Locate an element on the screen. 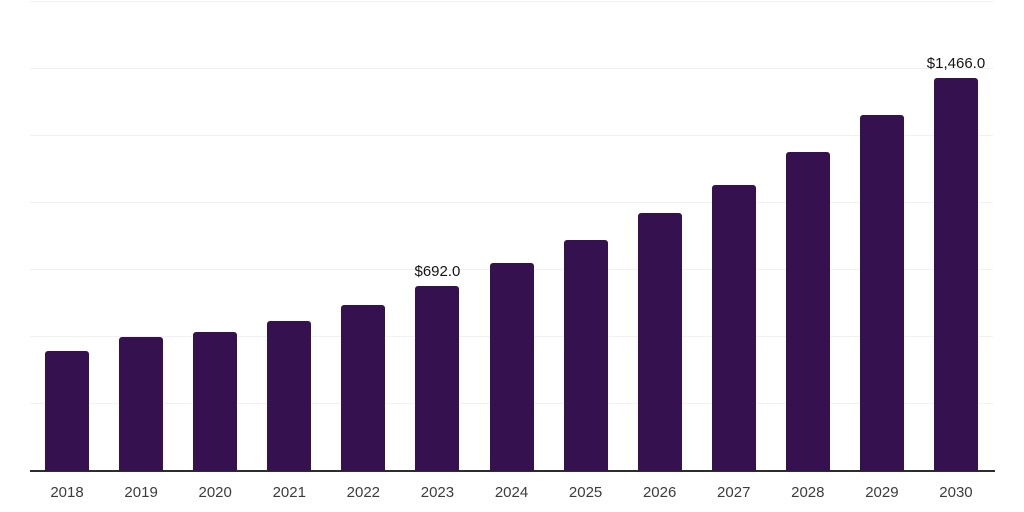 The height and width of the screenshot is (512, 1024). x-tick-label-2022: 2022 is located at coordinates (363, 492).